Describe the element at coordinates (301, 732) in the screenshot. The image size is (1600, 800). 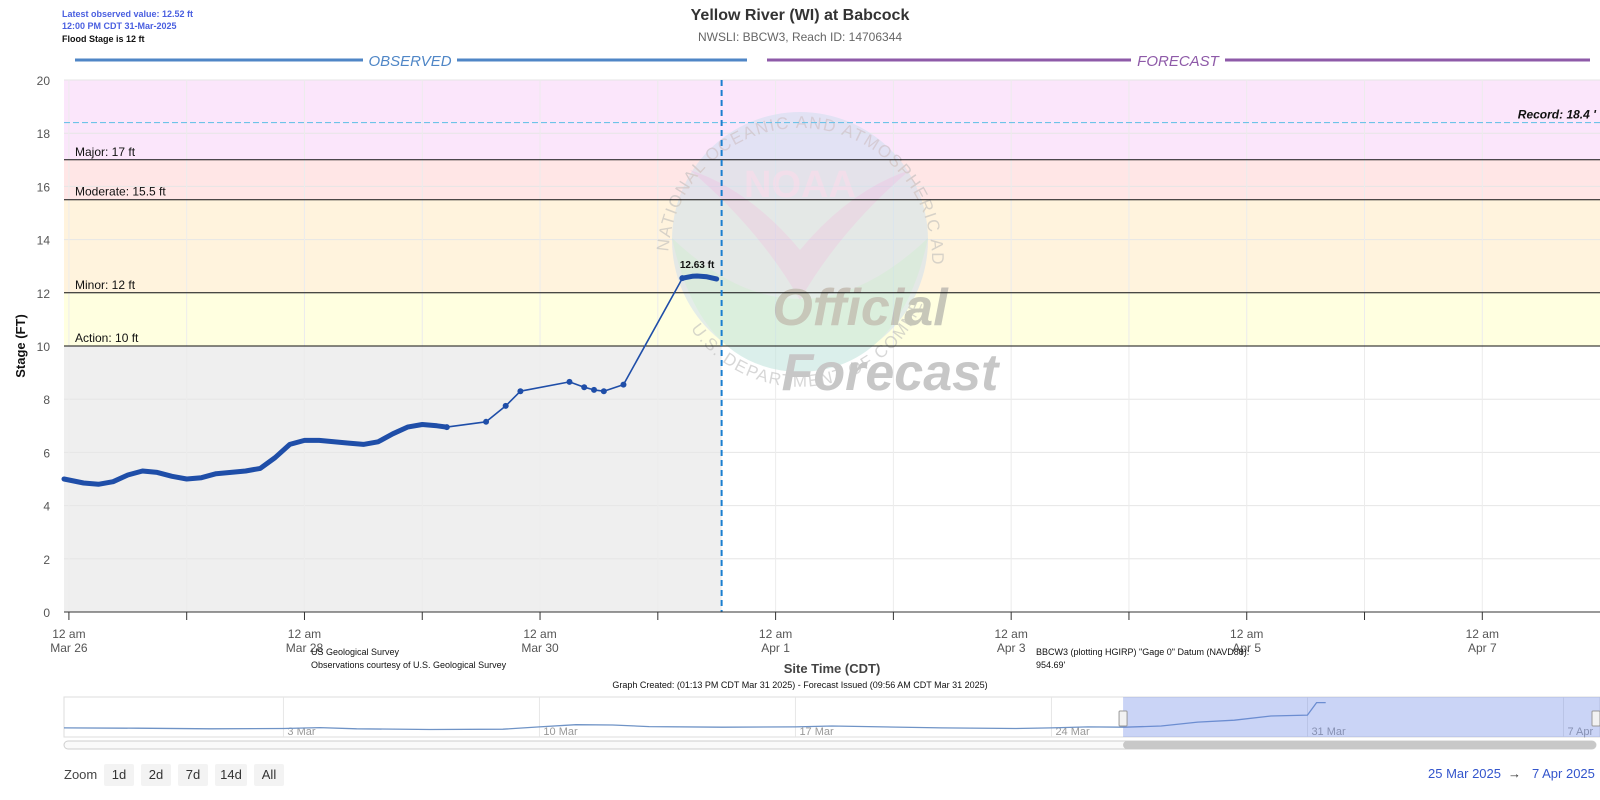
I see `navigator-label: 3 Mar` at that location.